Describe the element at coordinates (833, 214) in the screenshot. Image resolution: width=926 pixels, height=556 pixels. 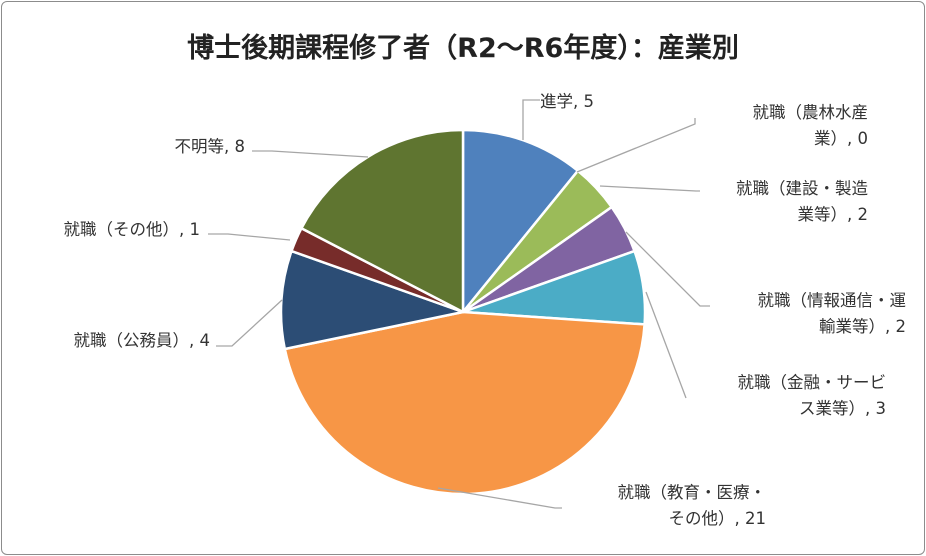
I see `slice-label-2-line-1: 業等）, 2` at that location.